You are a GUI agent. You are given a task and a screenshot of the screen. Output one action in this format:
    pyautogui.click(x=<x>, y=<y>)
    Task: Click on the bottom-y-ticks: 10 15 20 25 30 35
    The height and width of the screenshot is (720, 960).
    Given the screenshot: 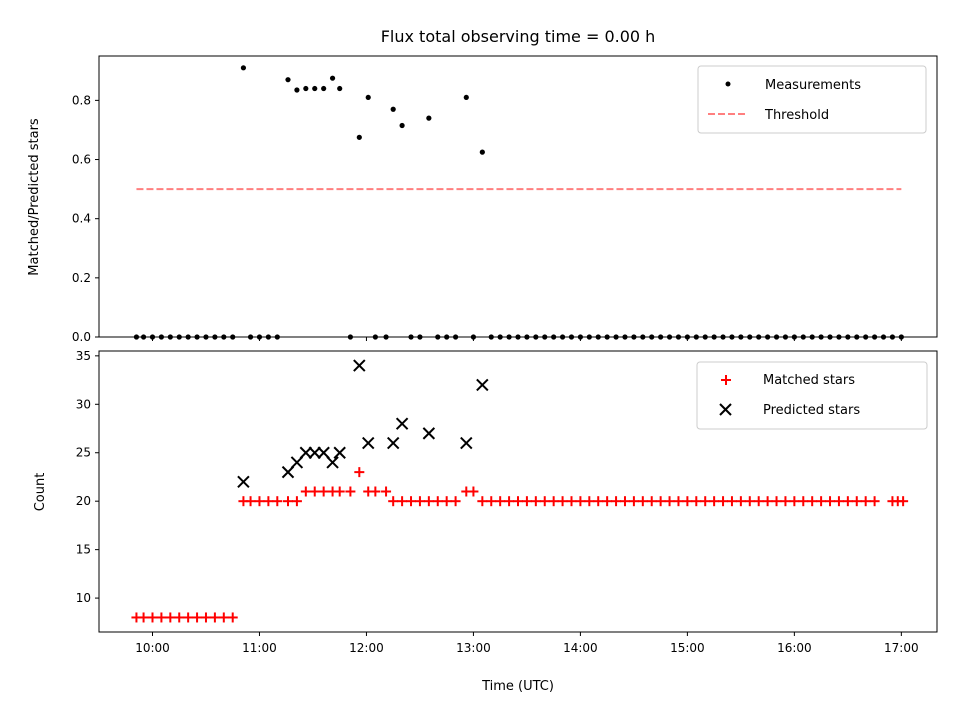 What is the action you would take?
    pyautogui.click(x=87, y=477)
    